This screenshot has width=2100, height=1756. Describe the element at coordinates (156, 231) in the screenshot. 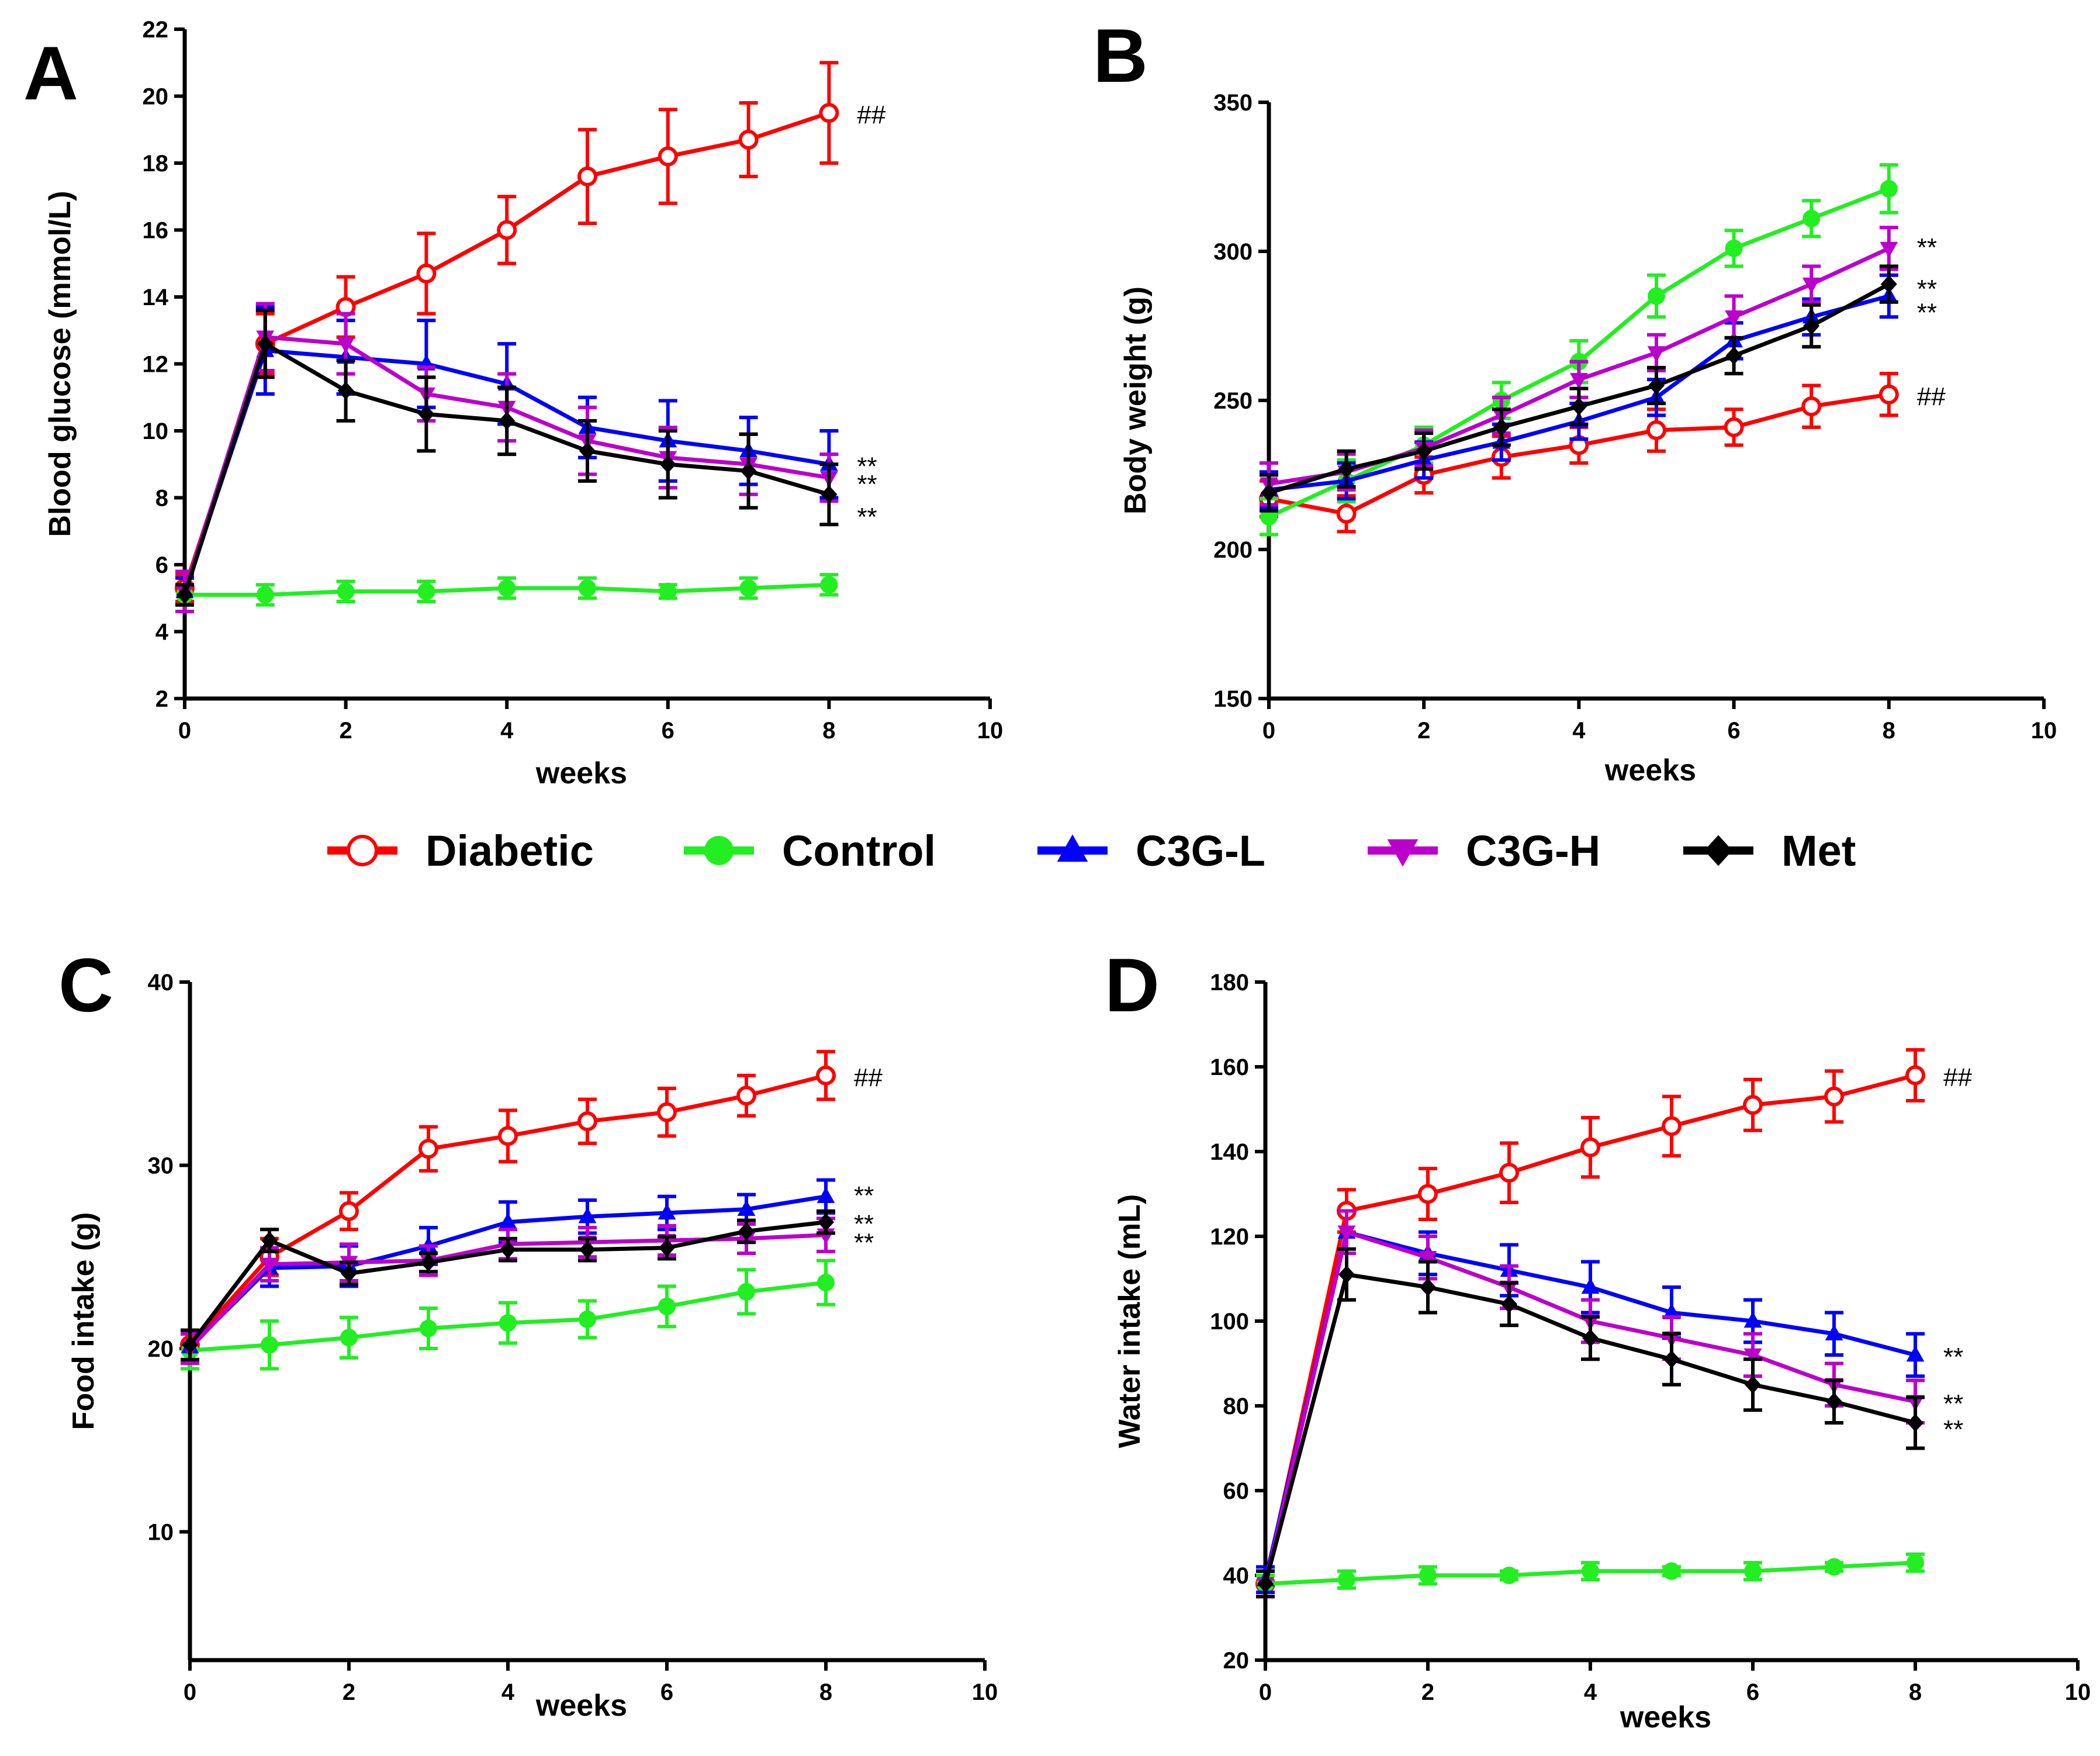

I see `y-tick-label: 16` at that location.